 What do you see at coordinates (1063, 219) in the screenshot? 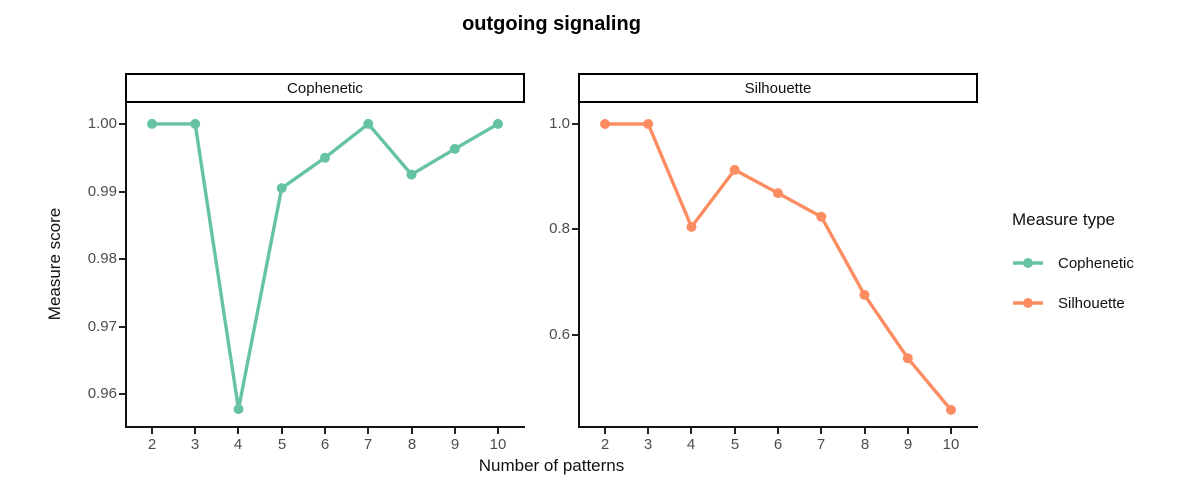
I see `legend-title: Measure type` at bounding box center [1063, 219].